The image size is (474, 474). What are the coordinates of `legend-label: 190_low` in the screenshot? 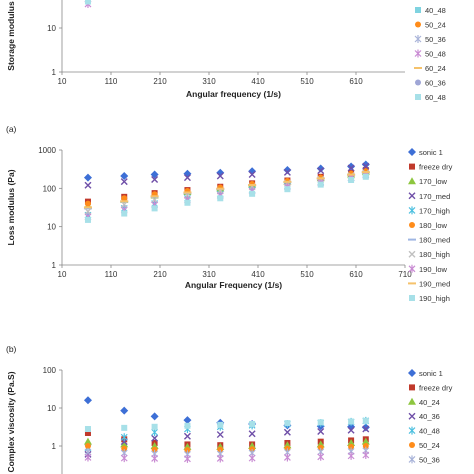 It's located at (433, 269).